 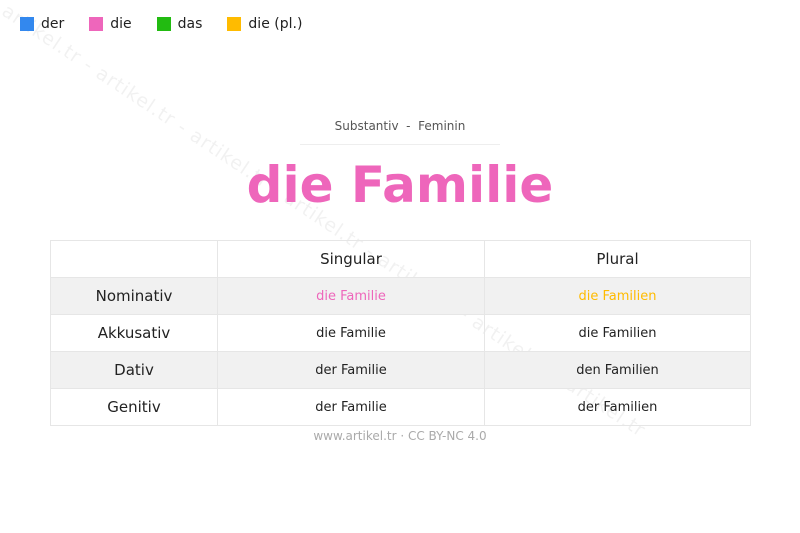 I want to click on footer-credit: www.artikel.tr · CC BY-NC 4.0, so click(x=400, y=436).